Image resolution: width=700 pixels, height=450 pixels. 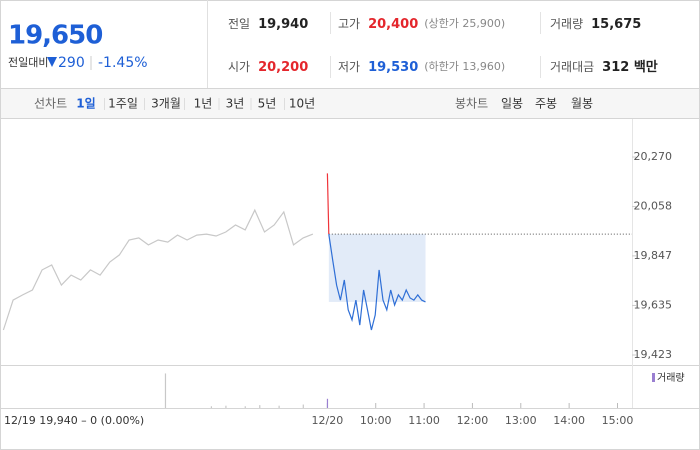 I want to click on stat-value: 20,400, so click(x=393, y=24).